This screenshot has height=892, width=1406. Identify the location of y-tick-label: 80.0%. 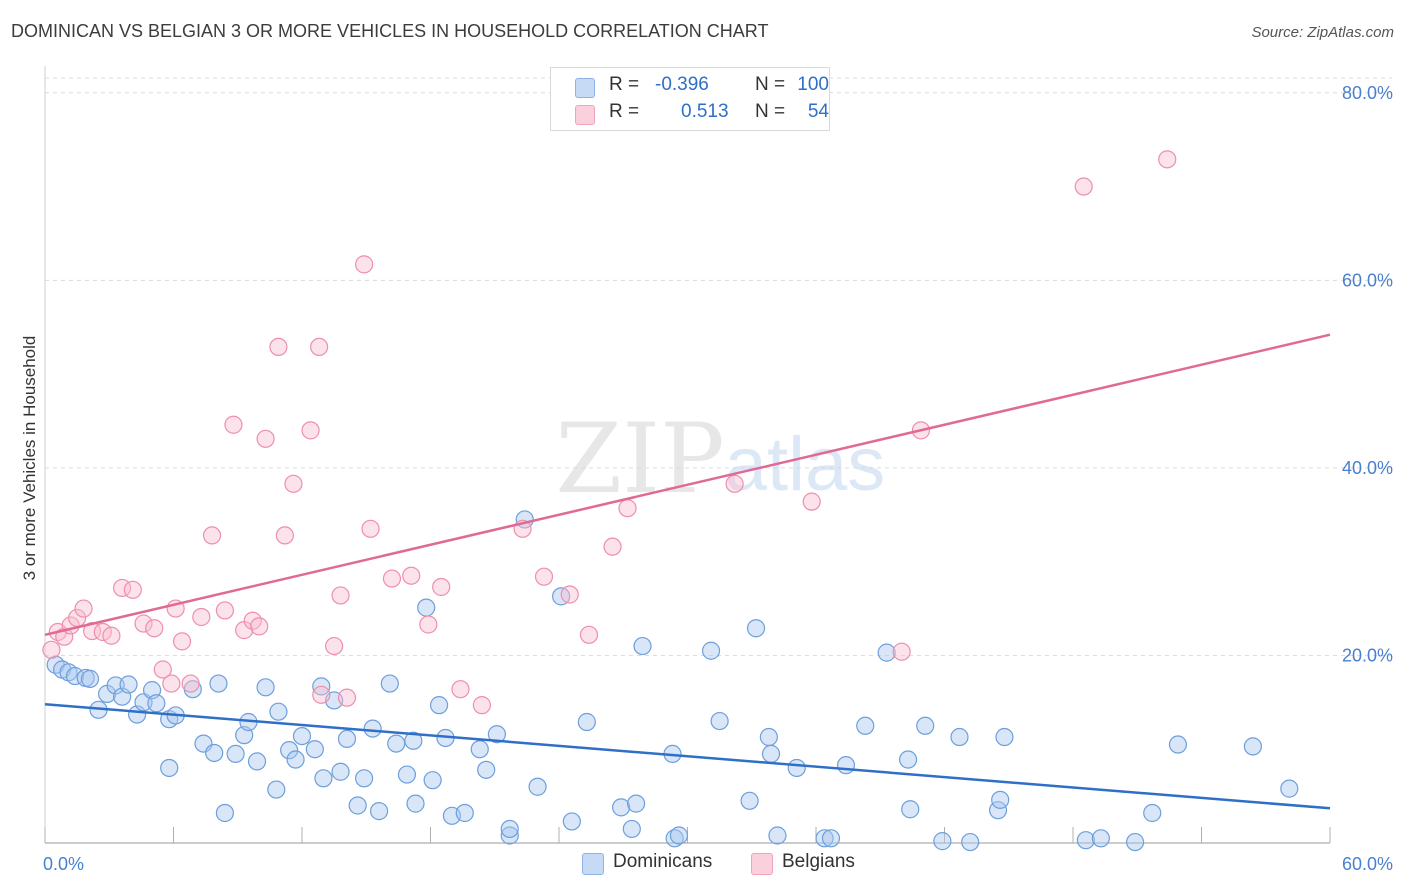
(1367, 93).